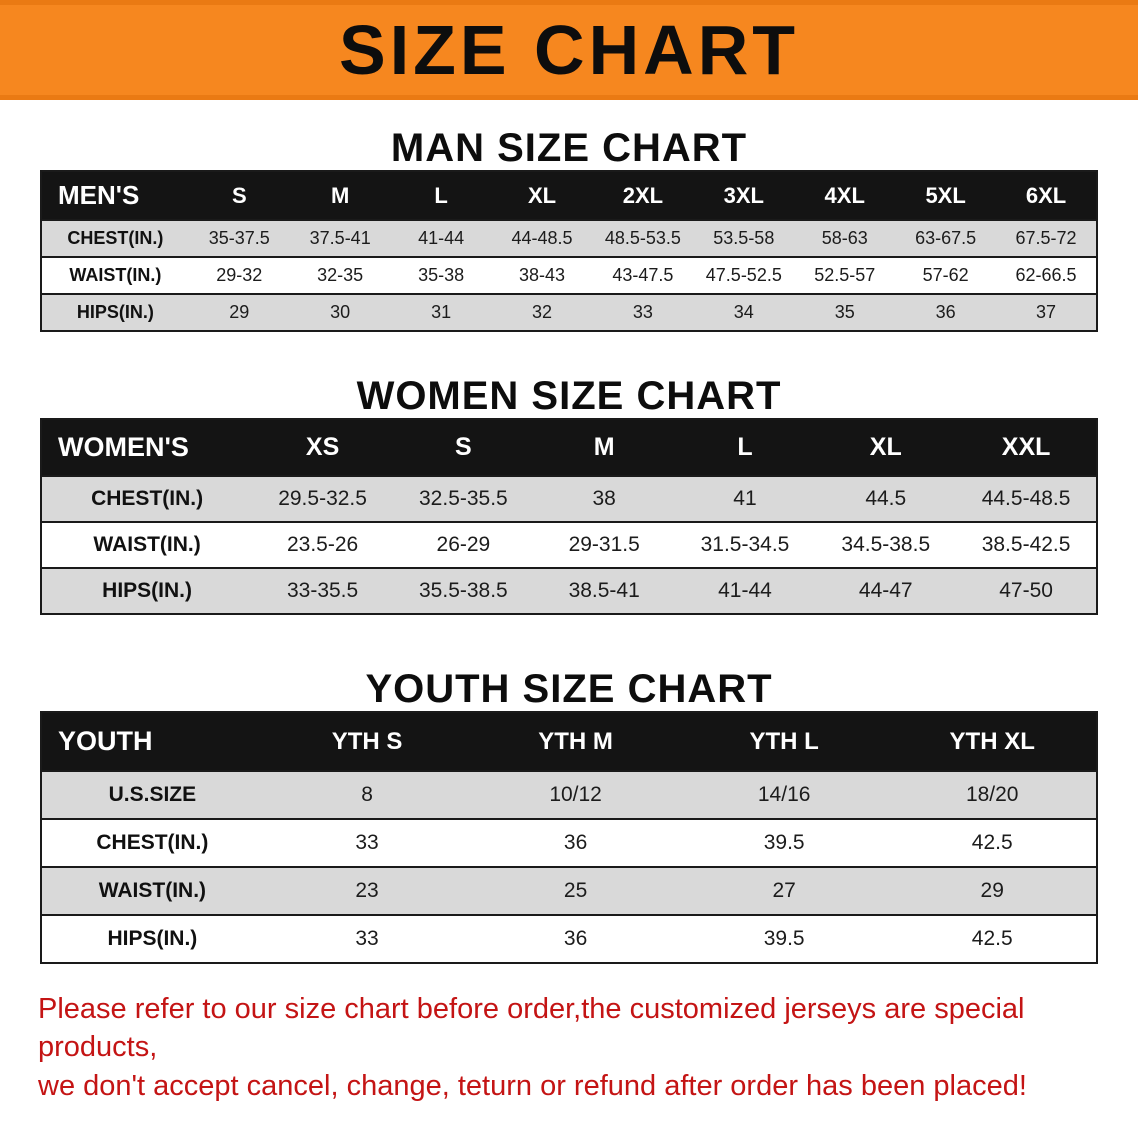  Describe the element at coordinates (367, 741) in the screenshot. I see `size-header-cell: YTH S` at that location.